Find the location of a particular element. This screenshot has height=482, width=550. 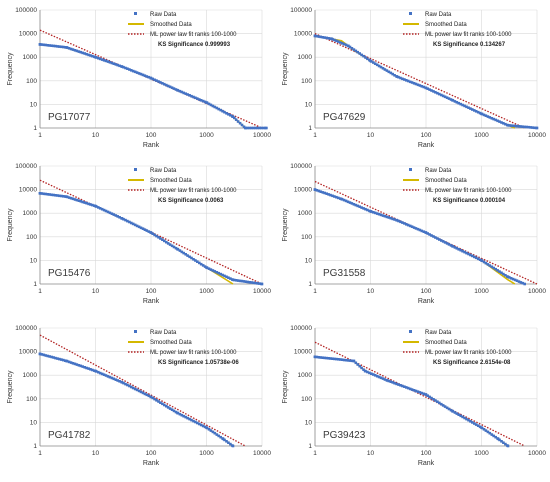

series-id-label: PG15476 is located at coordinates (69, 273).